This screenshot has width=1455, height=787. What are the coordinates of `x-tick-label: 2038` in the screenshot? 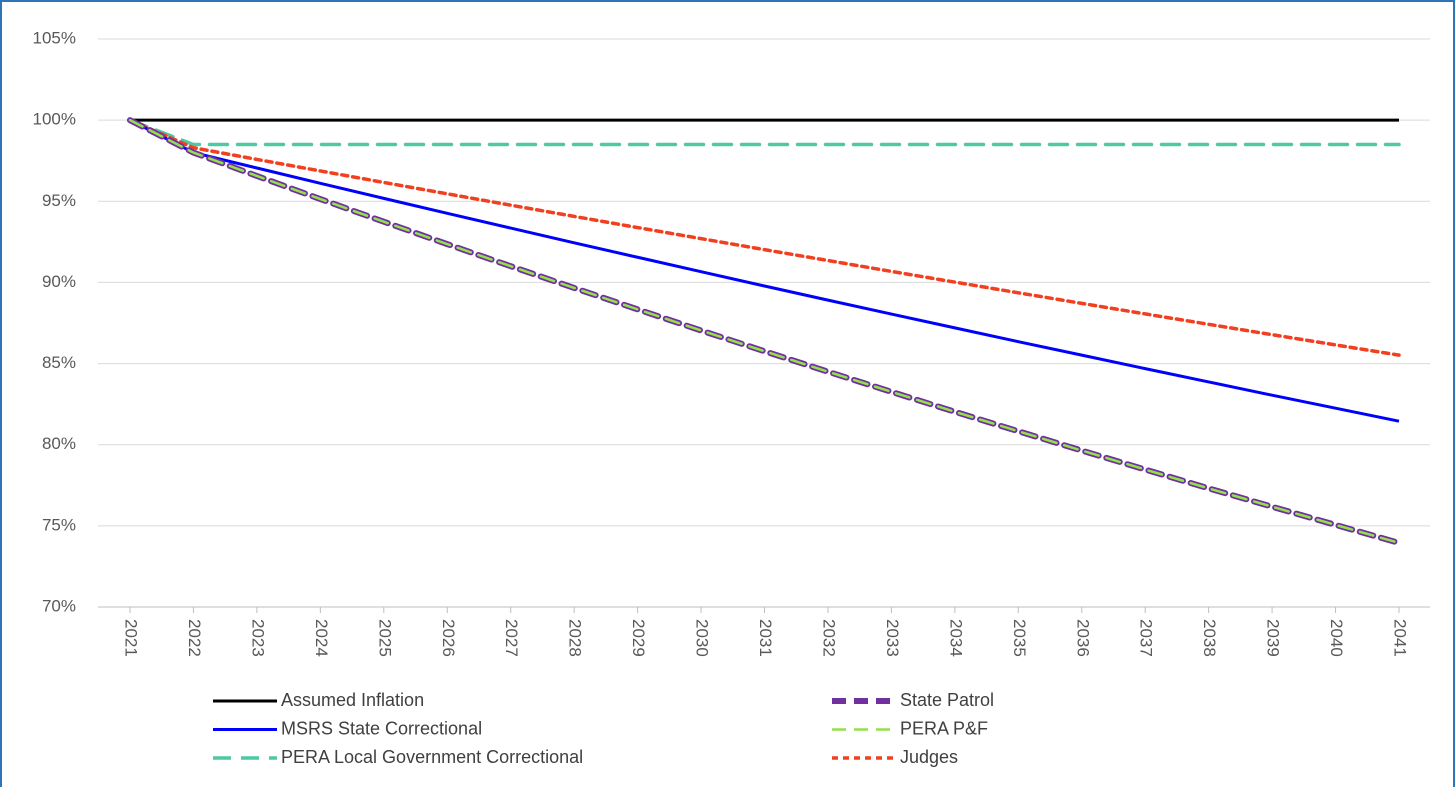 It's located at (1209, 638).